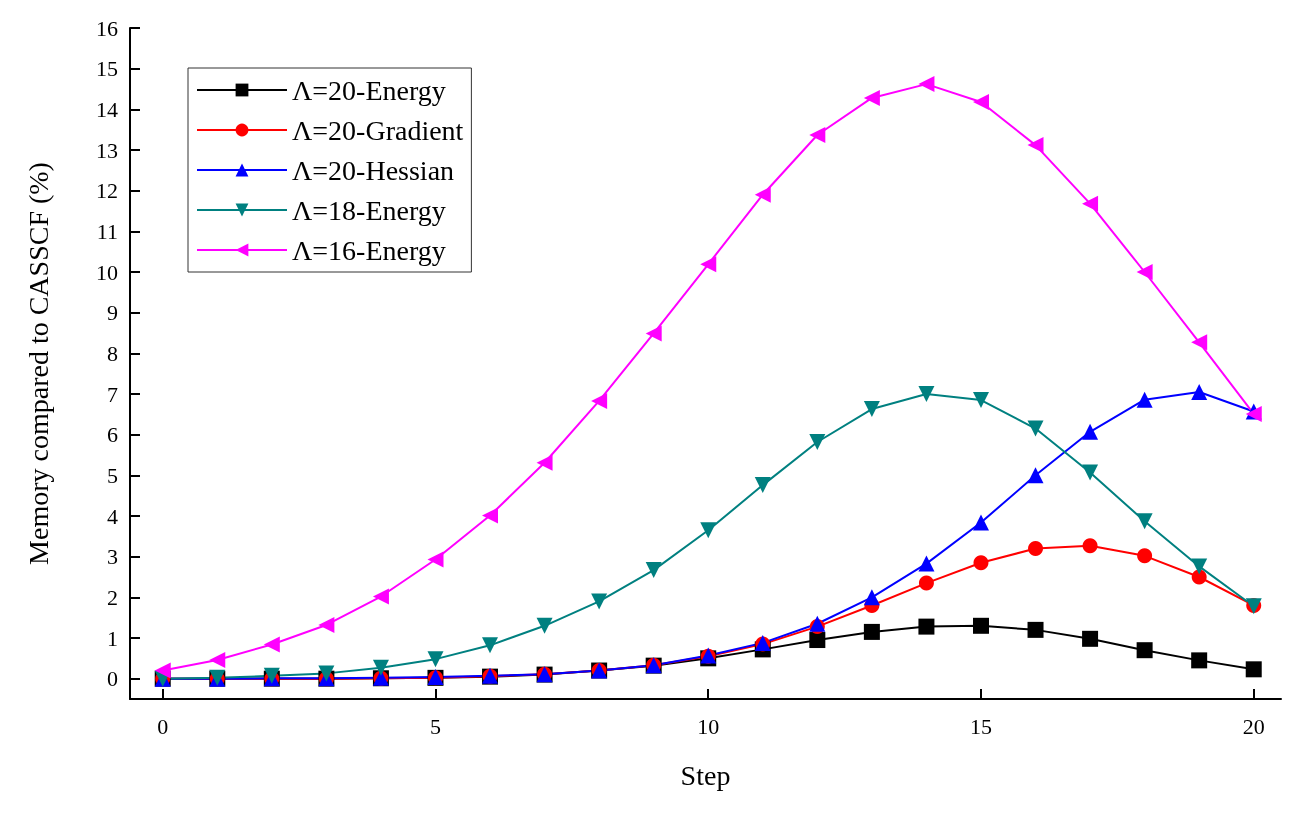  Describe the element at coordinates (38, 363) in the screenshot. I see `y-axis-title: Memory compared to CASSCF (%)` at that location.